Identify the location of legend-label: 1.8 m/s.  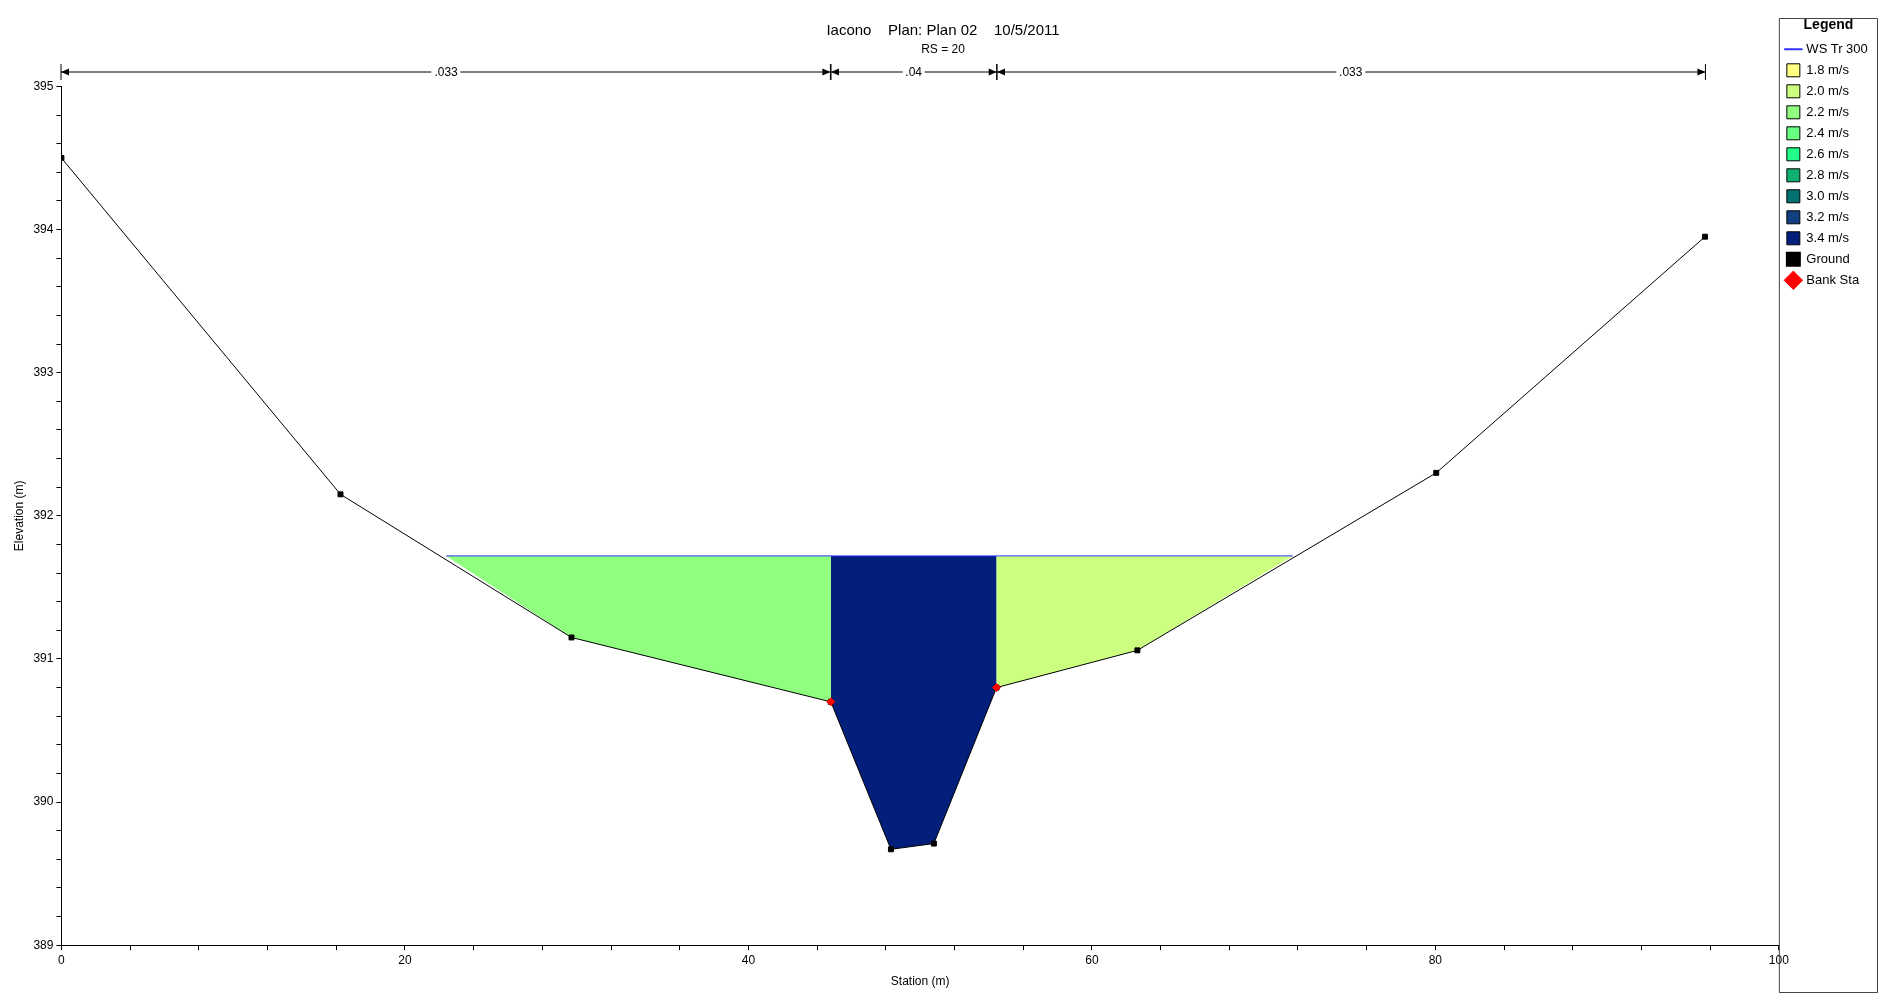
(1828, 69).